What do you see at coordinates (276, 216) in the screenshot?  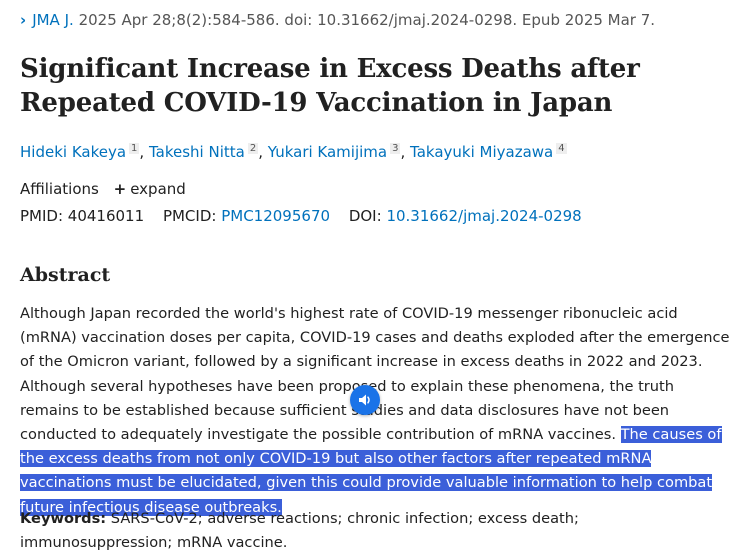 I see `pmcid-link: PMC12095670` at bounding box center [276, 216].